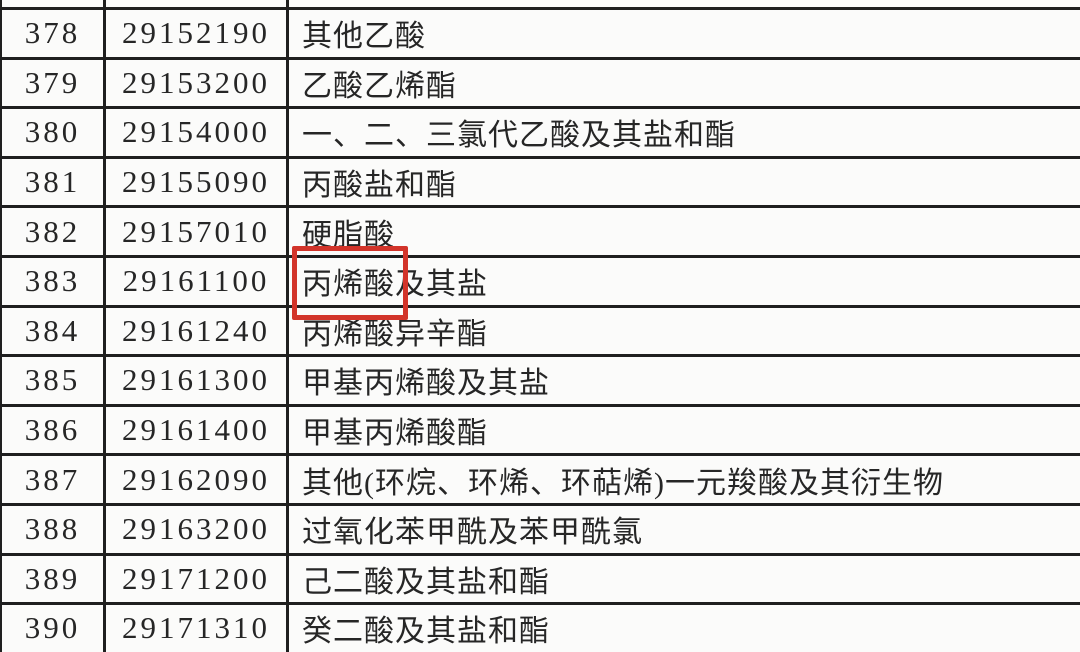 Image resolution: width=1080 pixels, height=652 pixels. Describe the element at coordinates (623, 483) in the screenshot. I see `description-cell: 其他(环烷、环烯、环萜烯)一元羧酸及其衍生物` at that location.